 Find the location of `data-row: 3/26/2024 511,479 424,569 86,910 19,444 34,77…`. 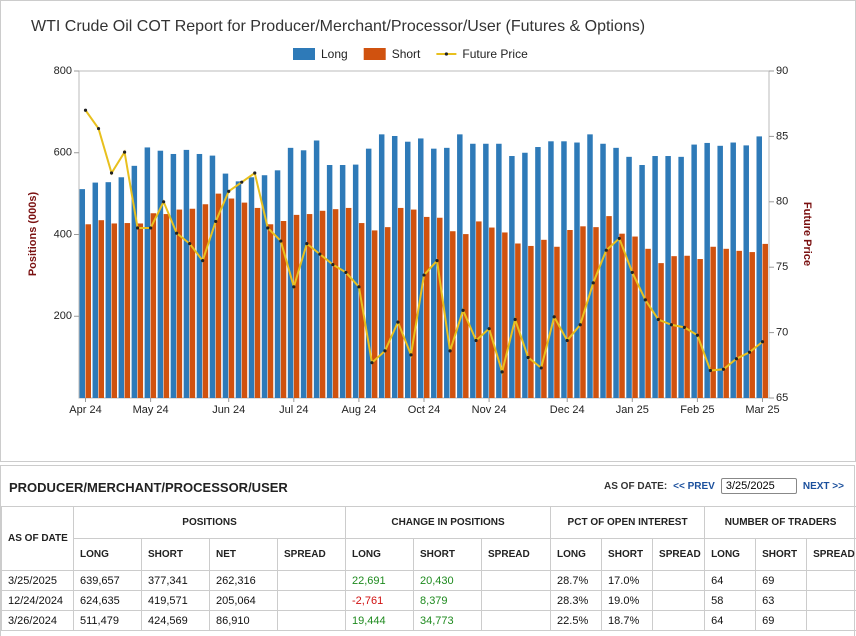

data-row: 3/26/2024 511,479 424,569 86,910 19,444 34,77… is located at coordinates (428, 620).